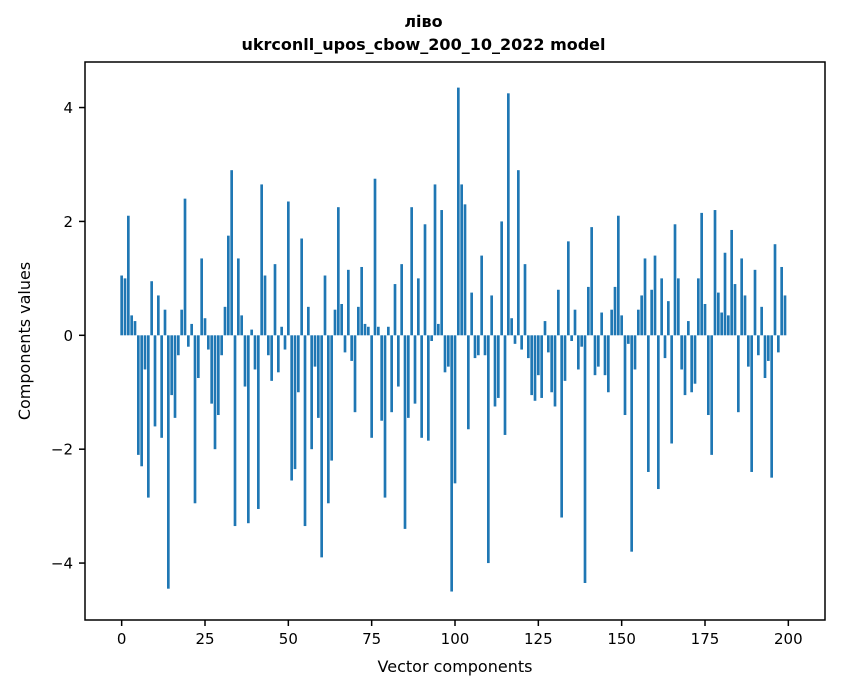  What do you see at coordinates (423, 21) in the screenshot?
I see `chart-title-line1: ліво` at bounding box center [423, 21].